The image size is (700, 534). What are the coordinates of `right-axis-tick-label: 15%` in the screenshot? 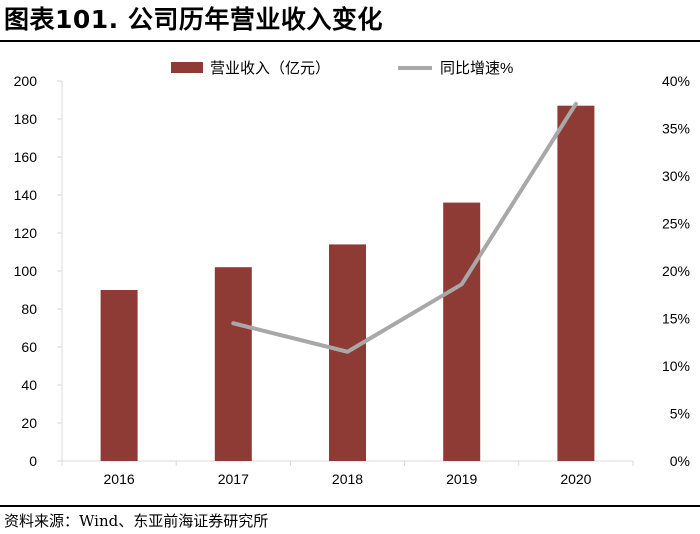 It's located at (676, 319).